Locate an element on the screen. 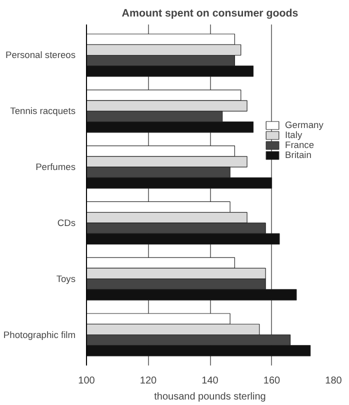 The width and height of the screenshot is (349, 405). y-tick-label: Personal stereos is located at coordinates (41, 55).